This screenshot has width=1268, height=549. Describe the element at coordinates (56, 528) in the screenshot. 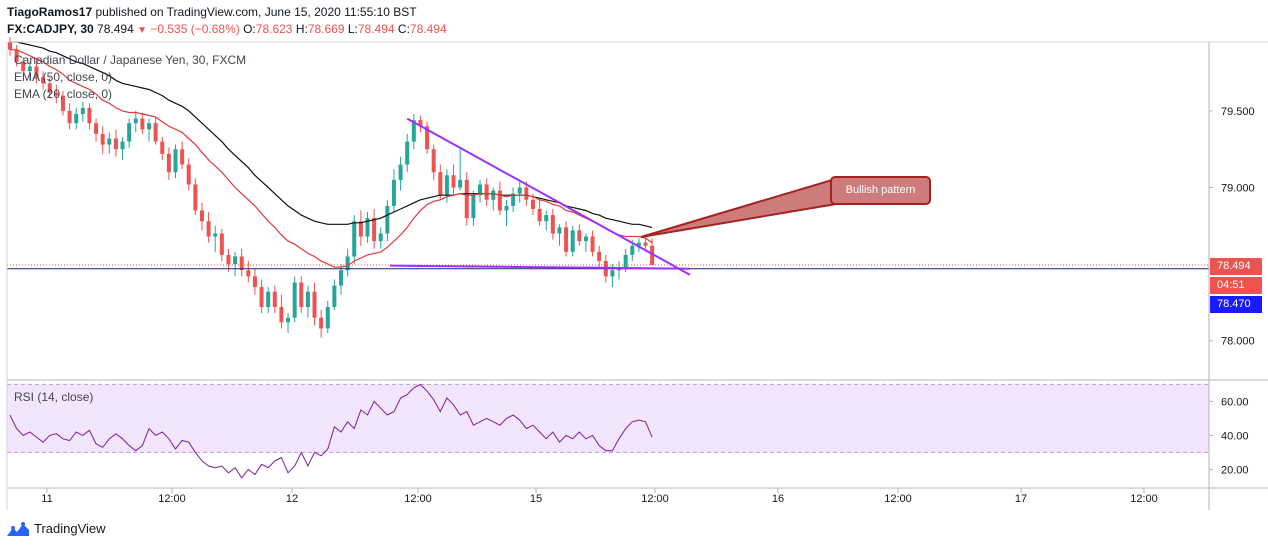

I see `tradingview-logo: TradingView` at that location.